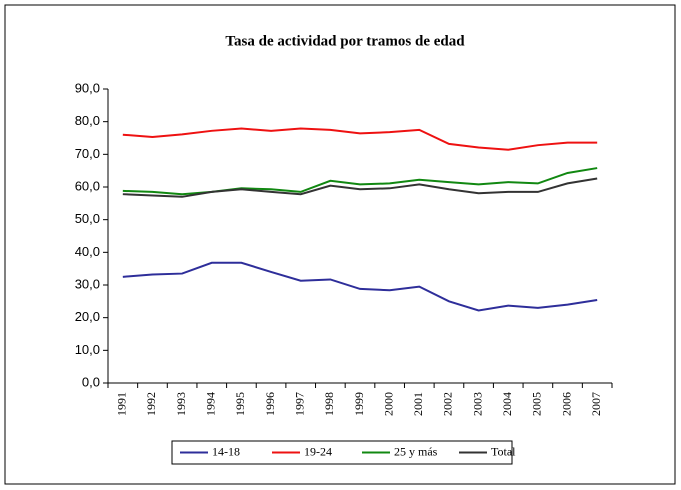 The height and width of the screenshot is (490, 681). I want to click on y-tick-label: 70,0, so click(87, 153).